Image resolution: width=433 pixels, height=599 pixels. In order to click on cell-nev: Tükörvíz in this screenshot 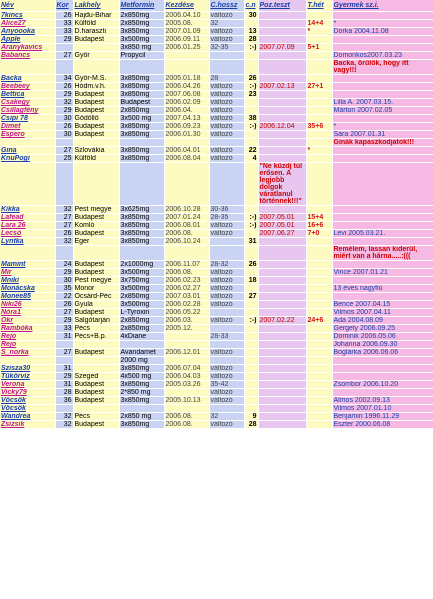, I will do `click(28, 376)`.